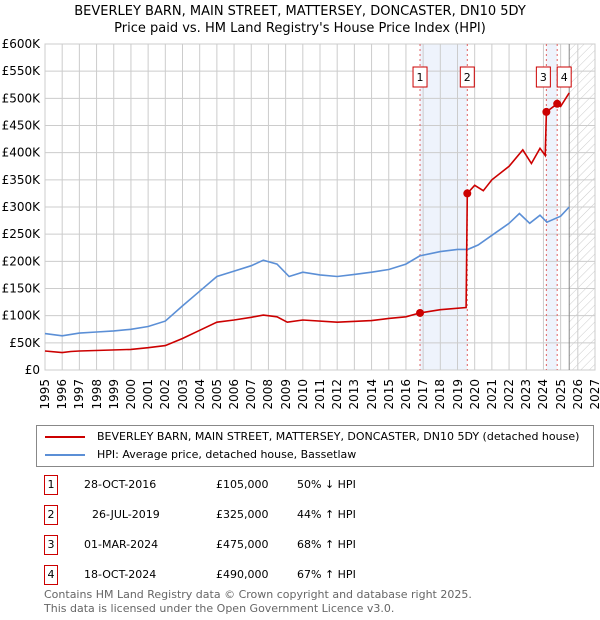 This screenshot has width=600, height=620. What do you see at coordinates (326, 514) in the screenshot?
I see `sale-hpi-diff: 44% ↑ HPI` at bounding box center [326, 514].